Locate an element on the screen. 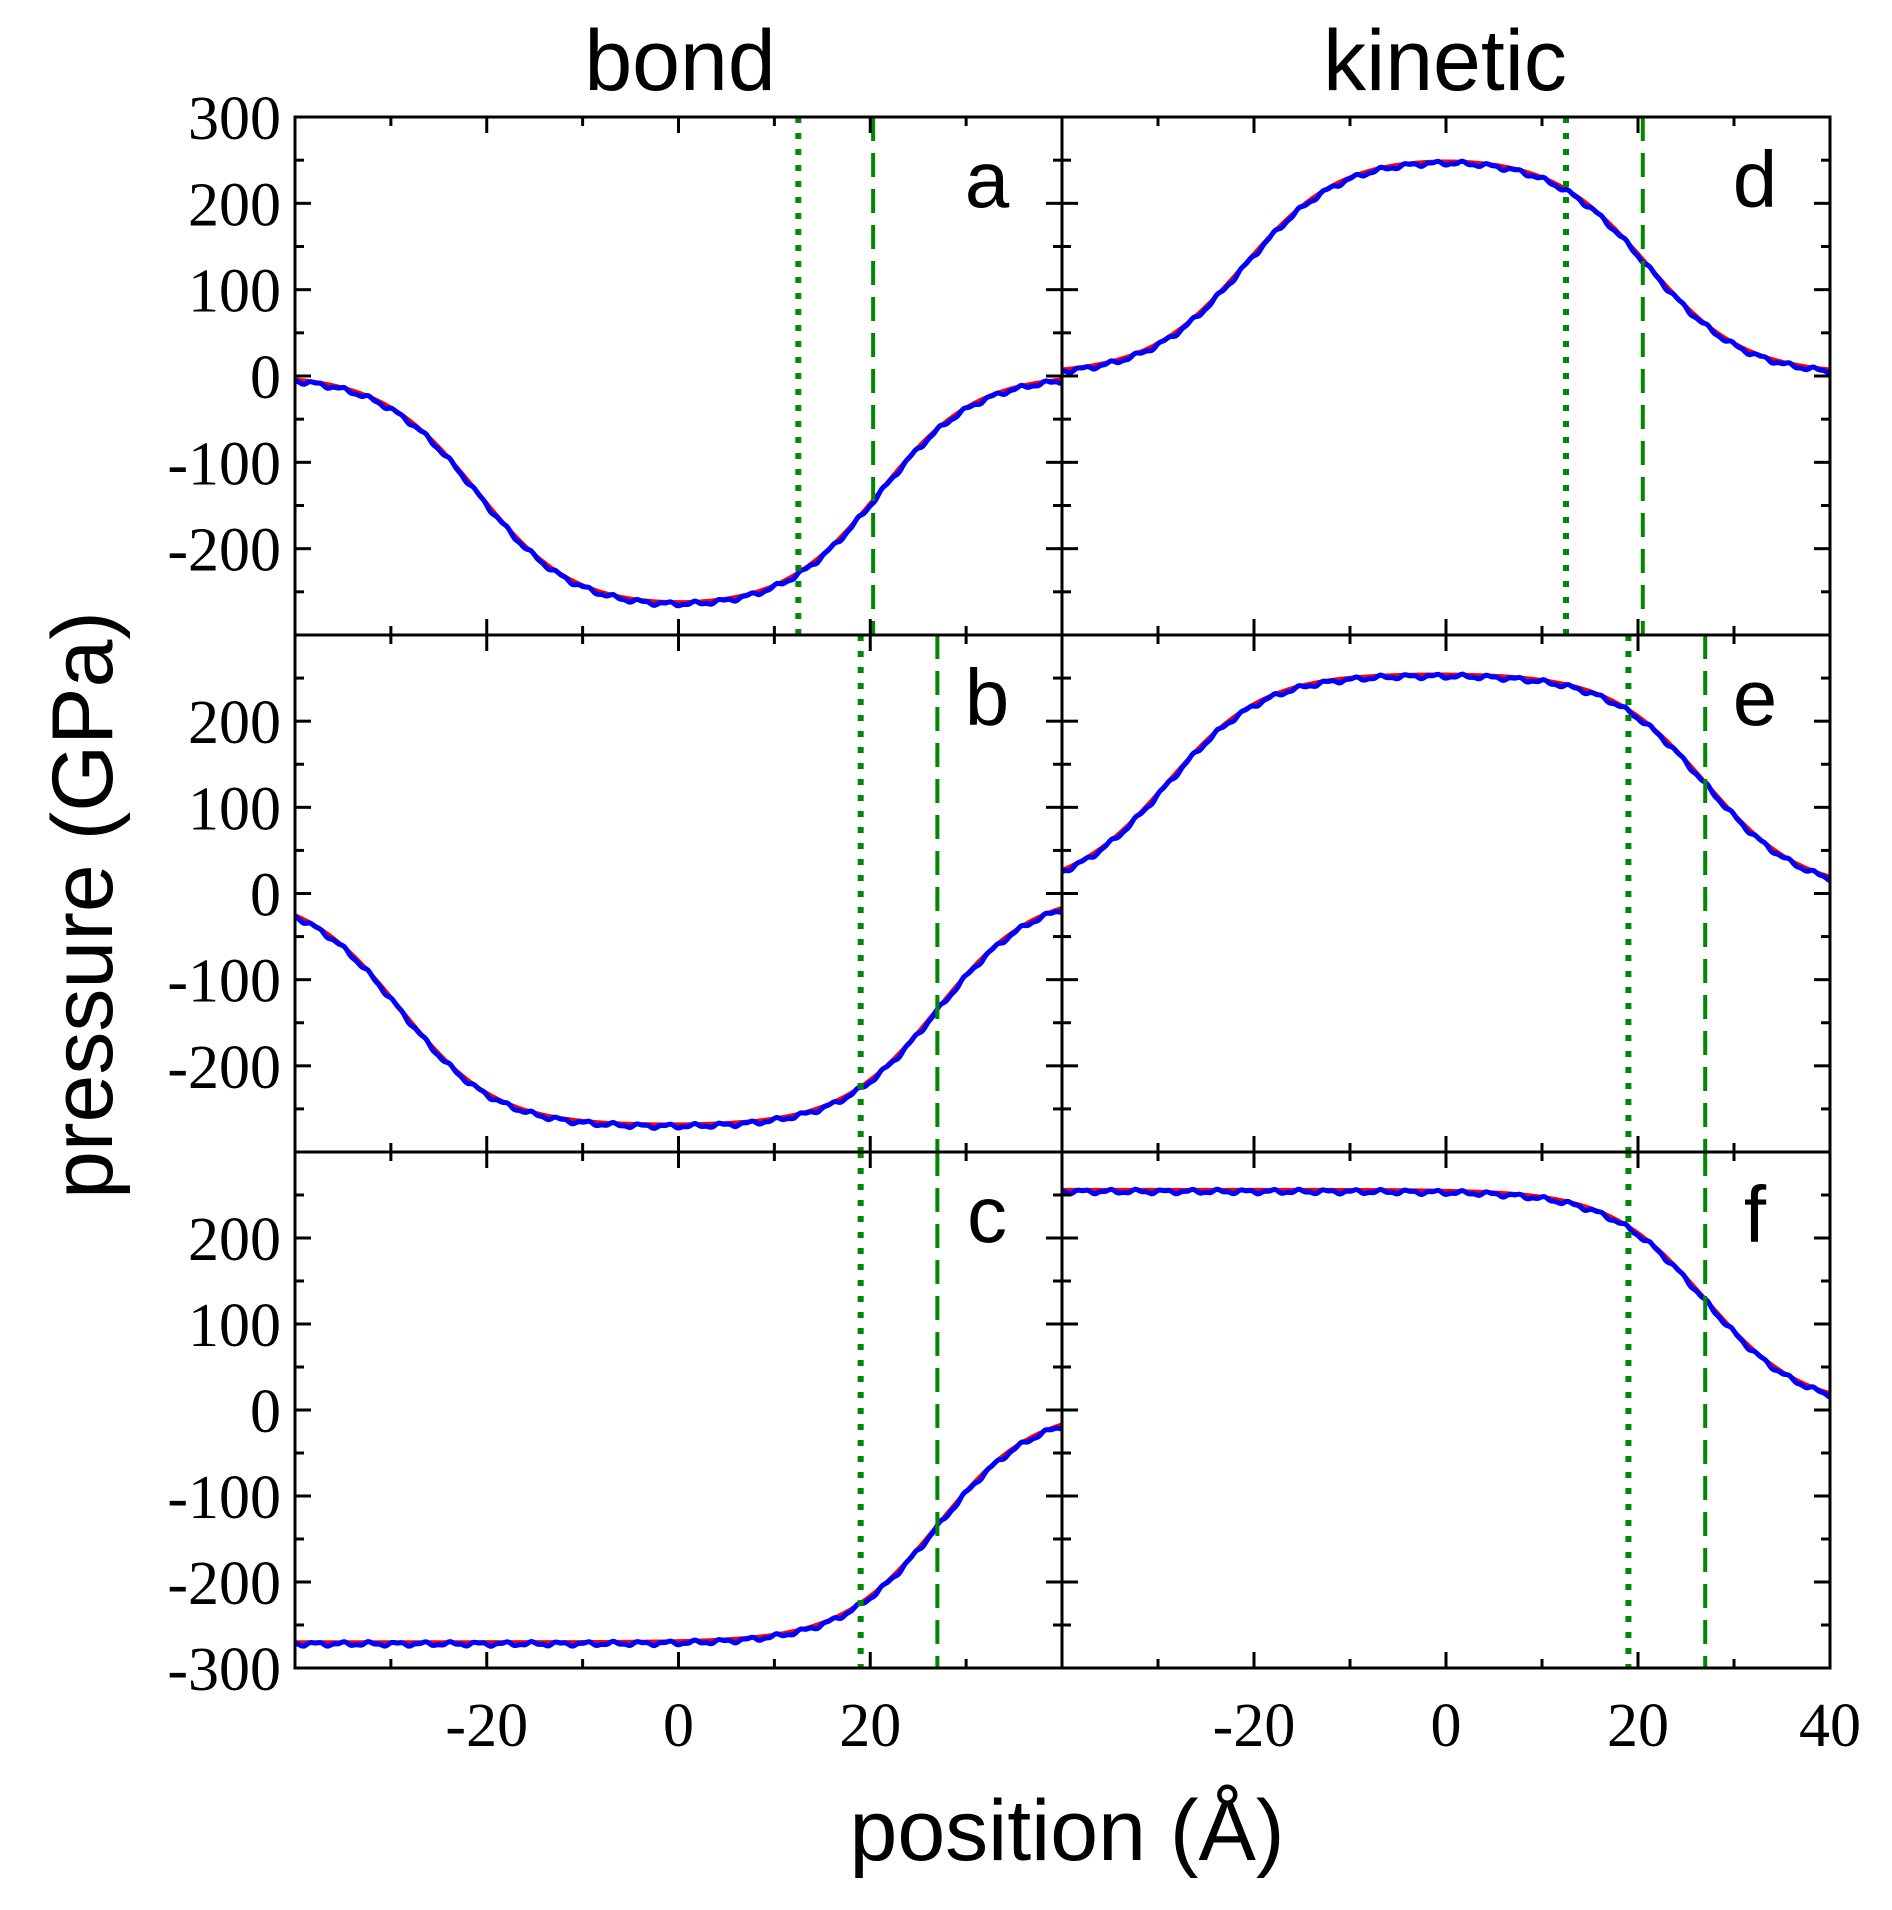 The height and width of the screenshot is (1910, 1892). fit-curve-d is located at coordinates (1446, 265).